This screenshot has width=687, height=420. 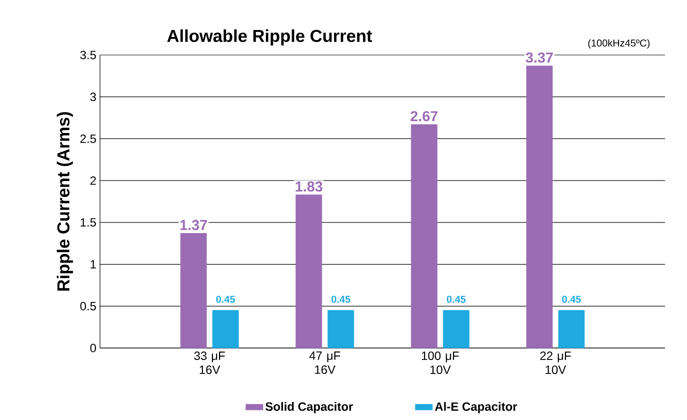 I want to click on data-label: 1.37, so click(x=193, y=225).